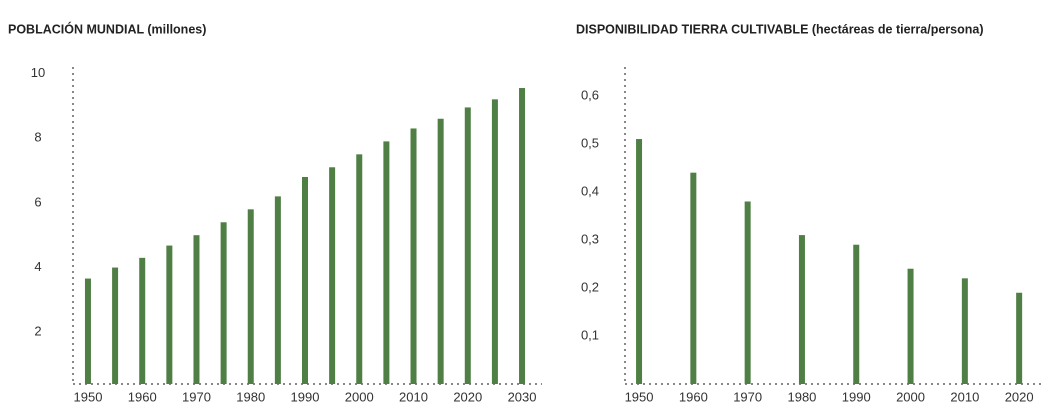 The width and height of the screenshot is (1047, 408). Describe the element at coordinates (37, 201) in the screenshot. I see `y-tick-label: 6` at that location.